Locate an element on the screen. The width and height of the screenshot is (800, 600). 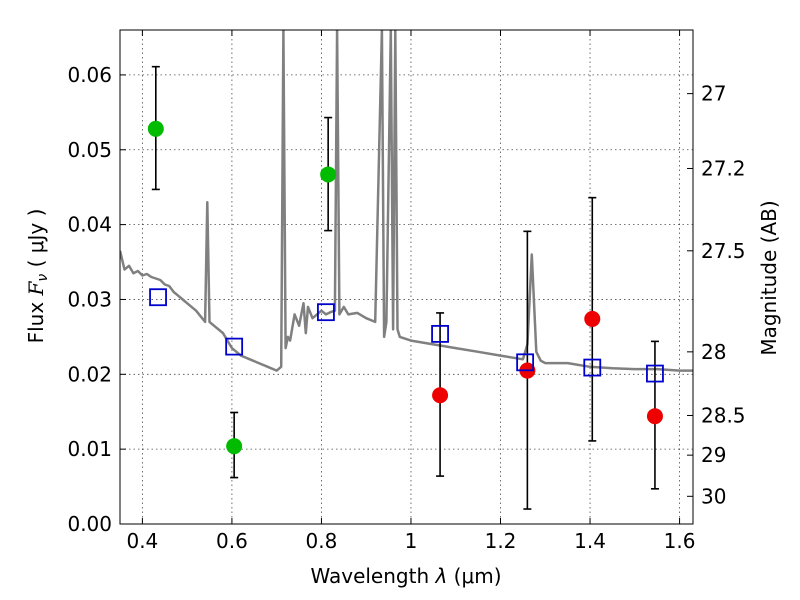
y-tick-label: 0.00 is located at coordinates (89, 524).